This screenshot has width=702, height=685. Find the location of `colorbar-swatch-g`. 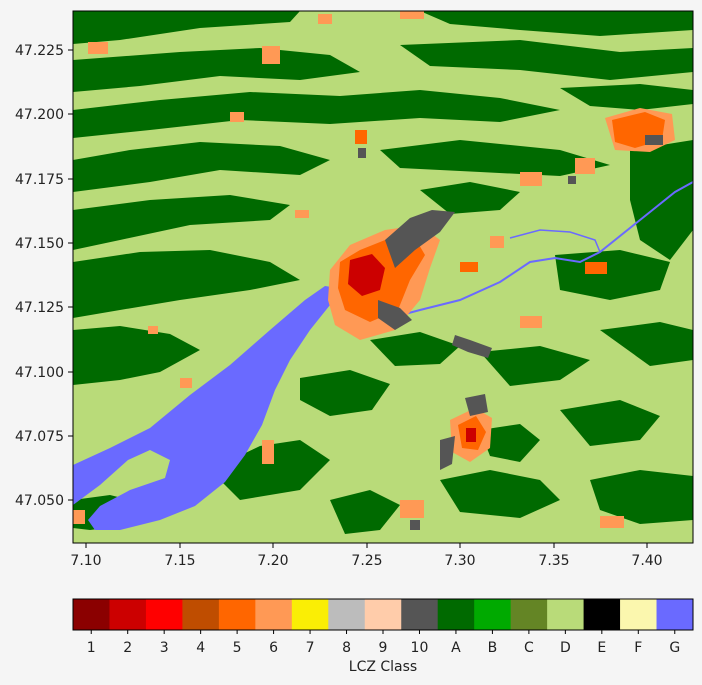

colorbar-swatch-g is located at coordinates (675, 614).